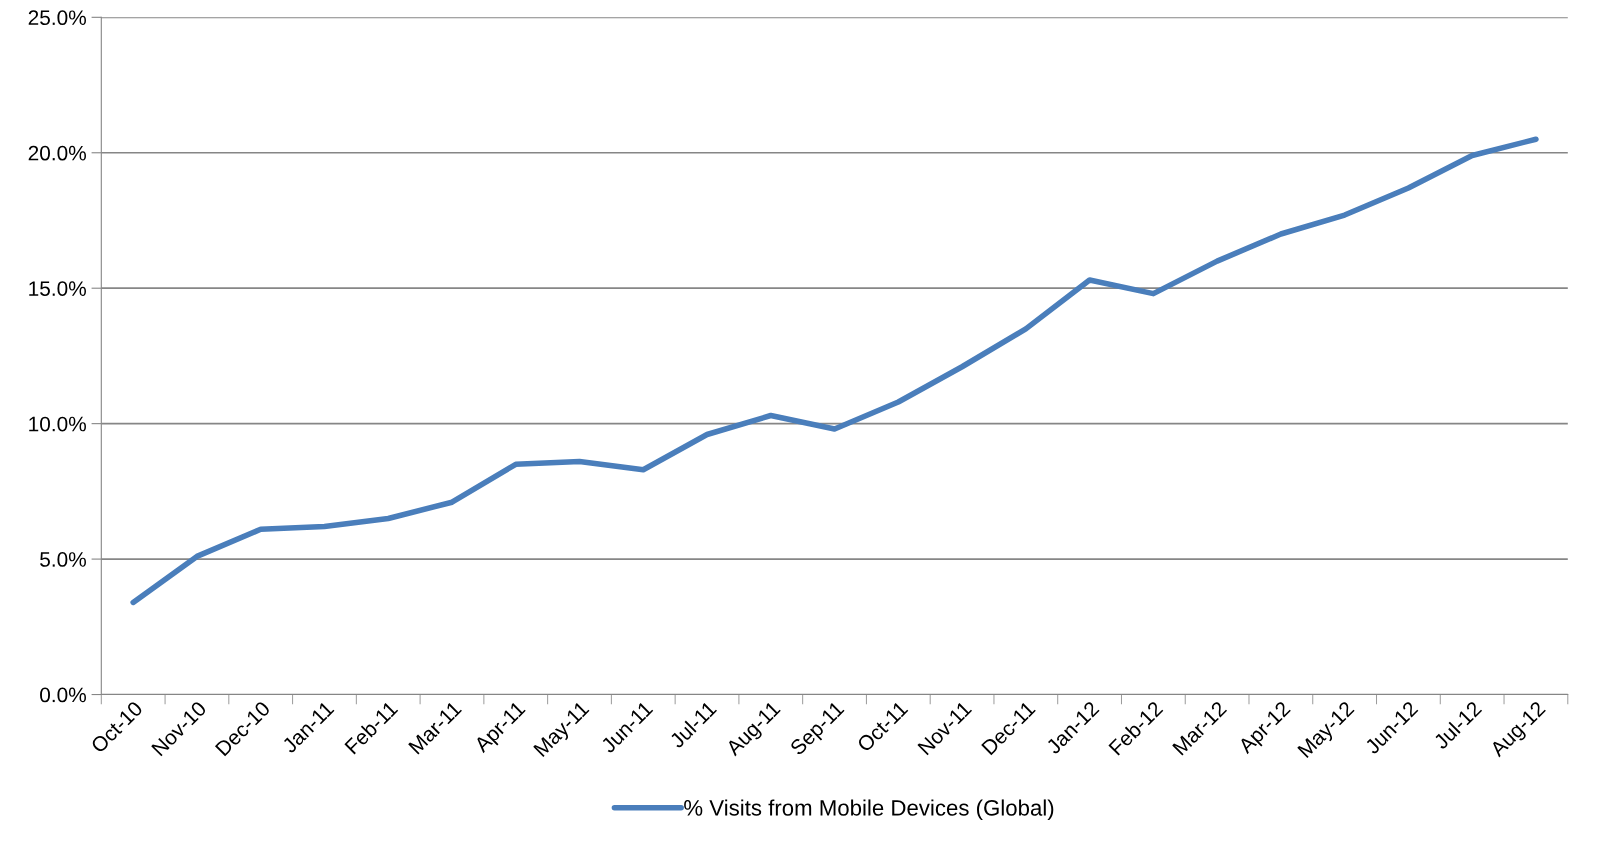  I want to click on y-tick-label: 5.0%, so click(63, 559).